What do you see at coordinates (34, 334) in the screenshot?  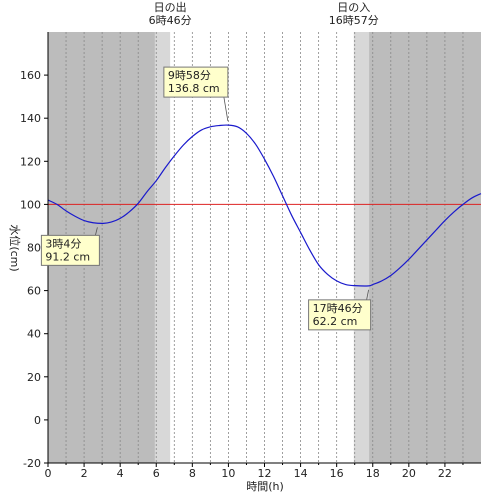 I see `y-tick-label: 40` at bounding box center [34, 334].